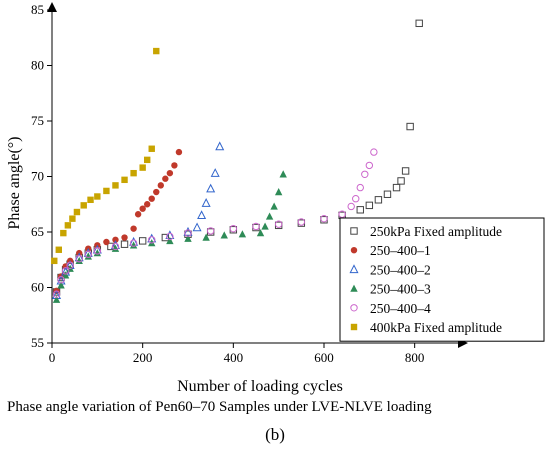 The image size is (550, 453). What do you see at coordinates (442, 279) in the screenshot?
I see `legend-box` at bounding box center [442, 279].